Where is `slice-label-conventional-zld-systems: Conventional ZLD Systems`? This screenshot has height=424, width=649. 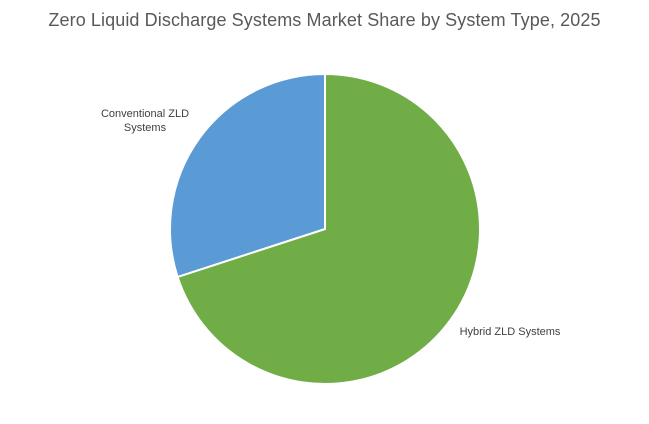 slice-label-conventional-zld-systems: Conventional ZLD Systems is located at coordinates (145, 121).